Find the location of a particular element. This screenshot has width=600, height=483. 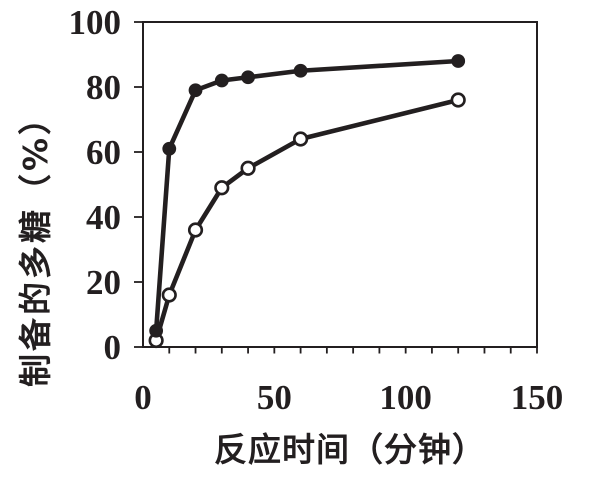

y-tick-label: 20 is located at coordinates (103, 282).